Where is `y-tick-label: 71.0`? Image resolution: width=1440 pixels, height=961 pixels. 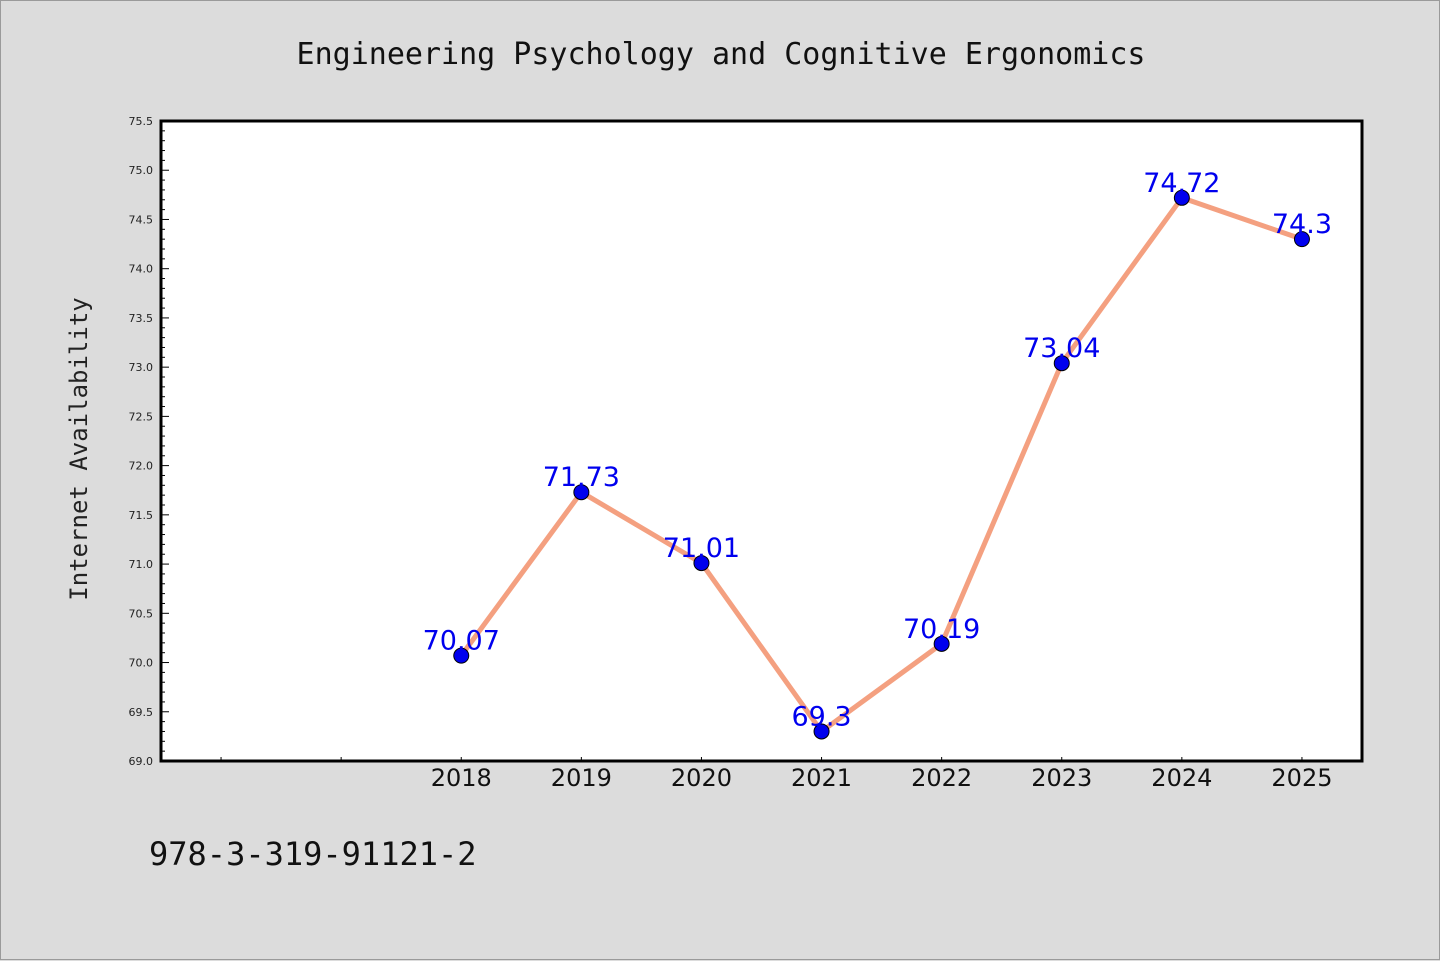
y-tick-label: 71.0 is located at coordinates (141, 564).